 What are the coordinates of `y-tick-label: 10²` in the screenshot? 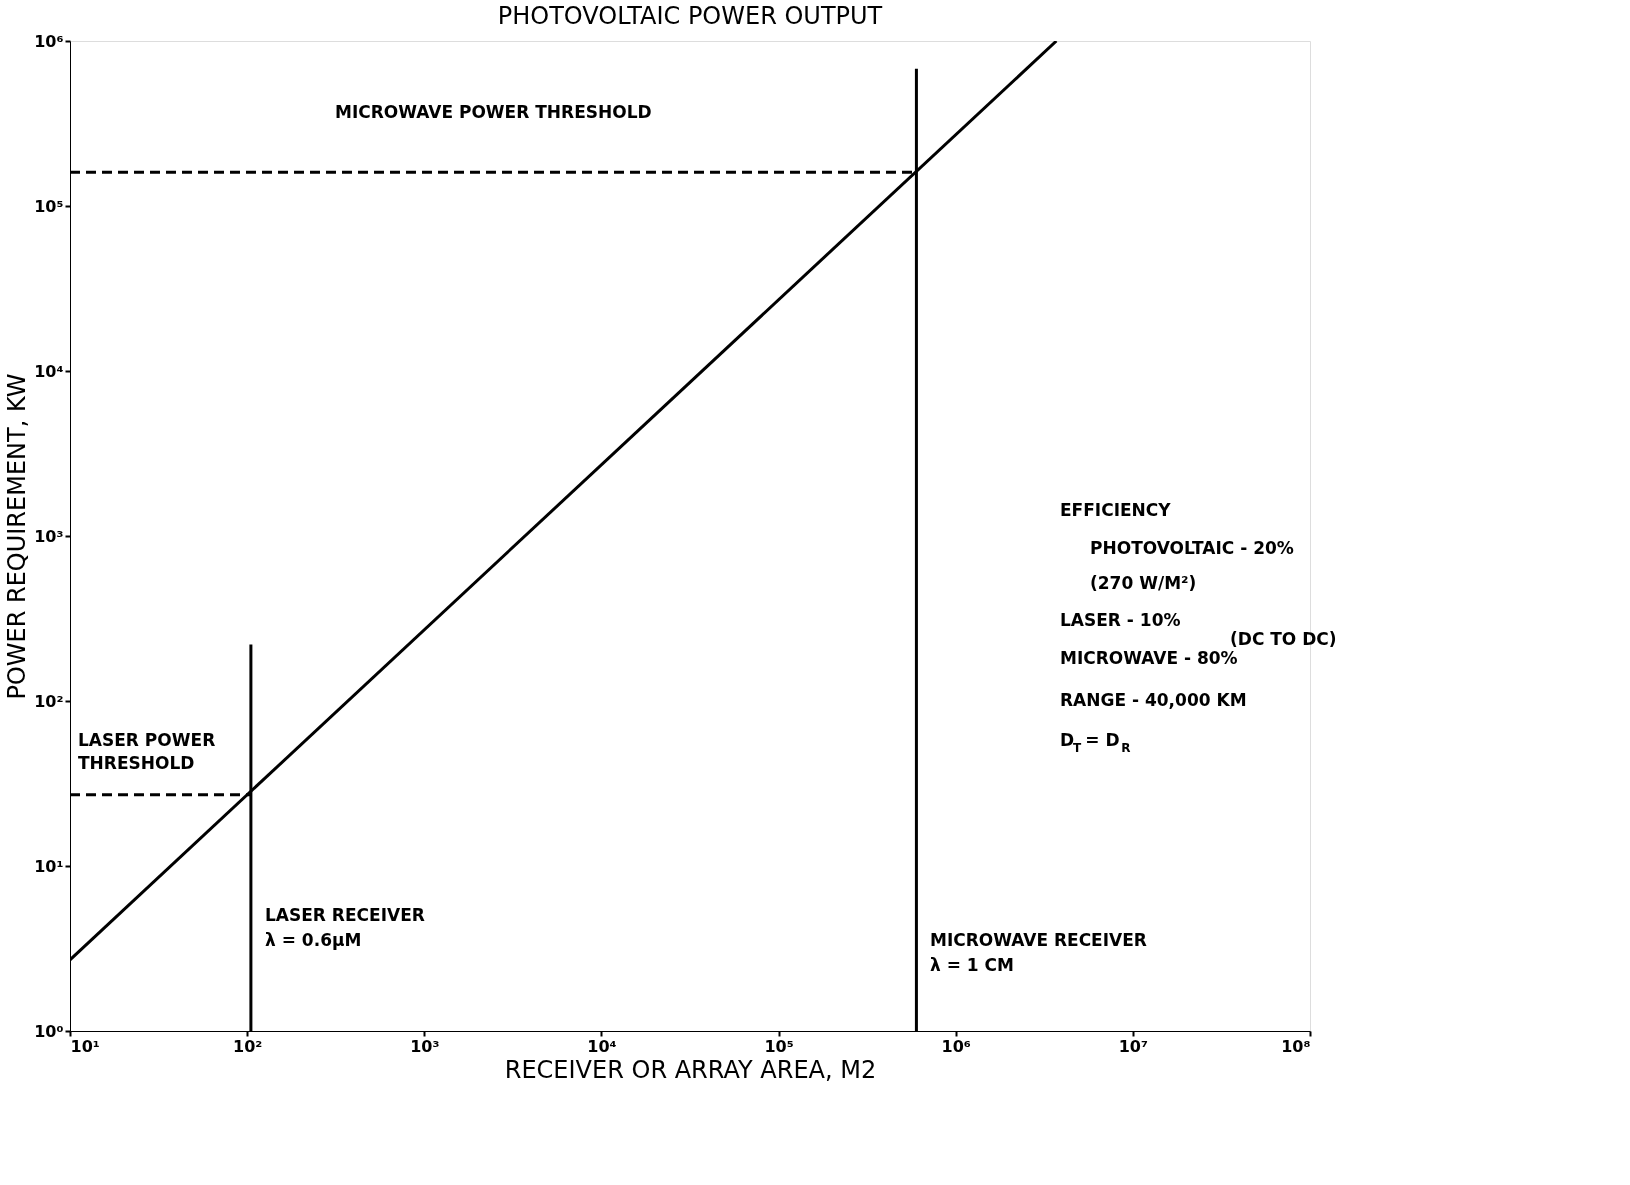 It's located at (49, 701).